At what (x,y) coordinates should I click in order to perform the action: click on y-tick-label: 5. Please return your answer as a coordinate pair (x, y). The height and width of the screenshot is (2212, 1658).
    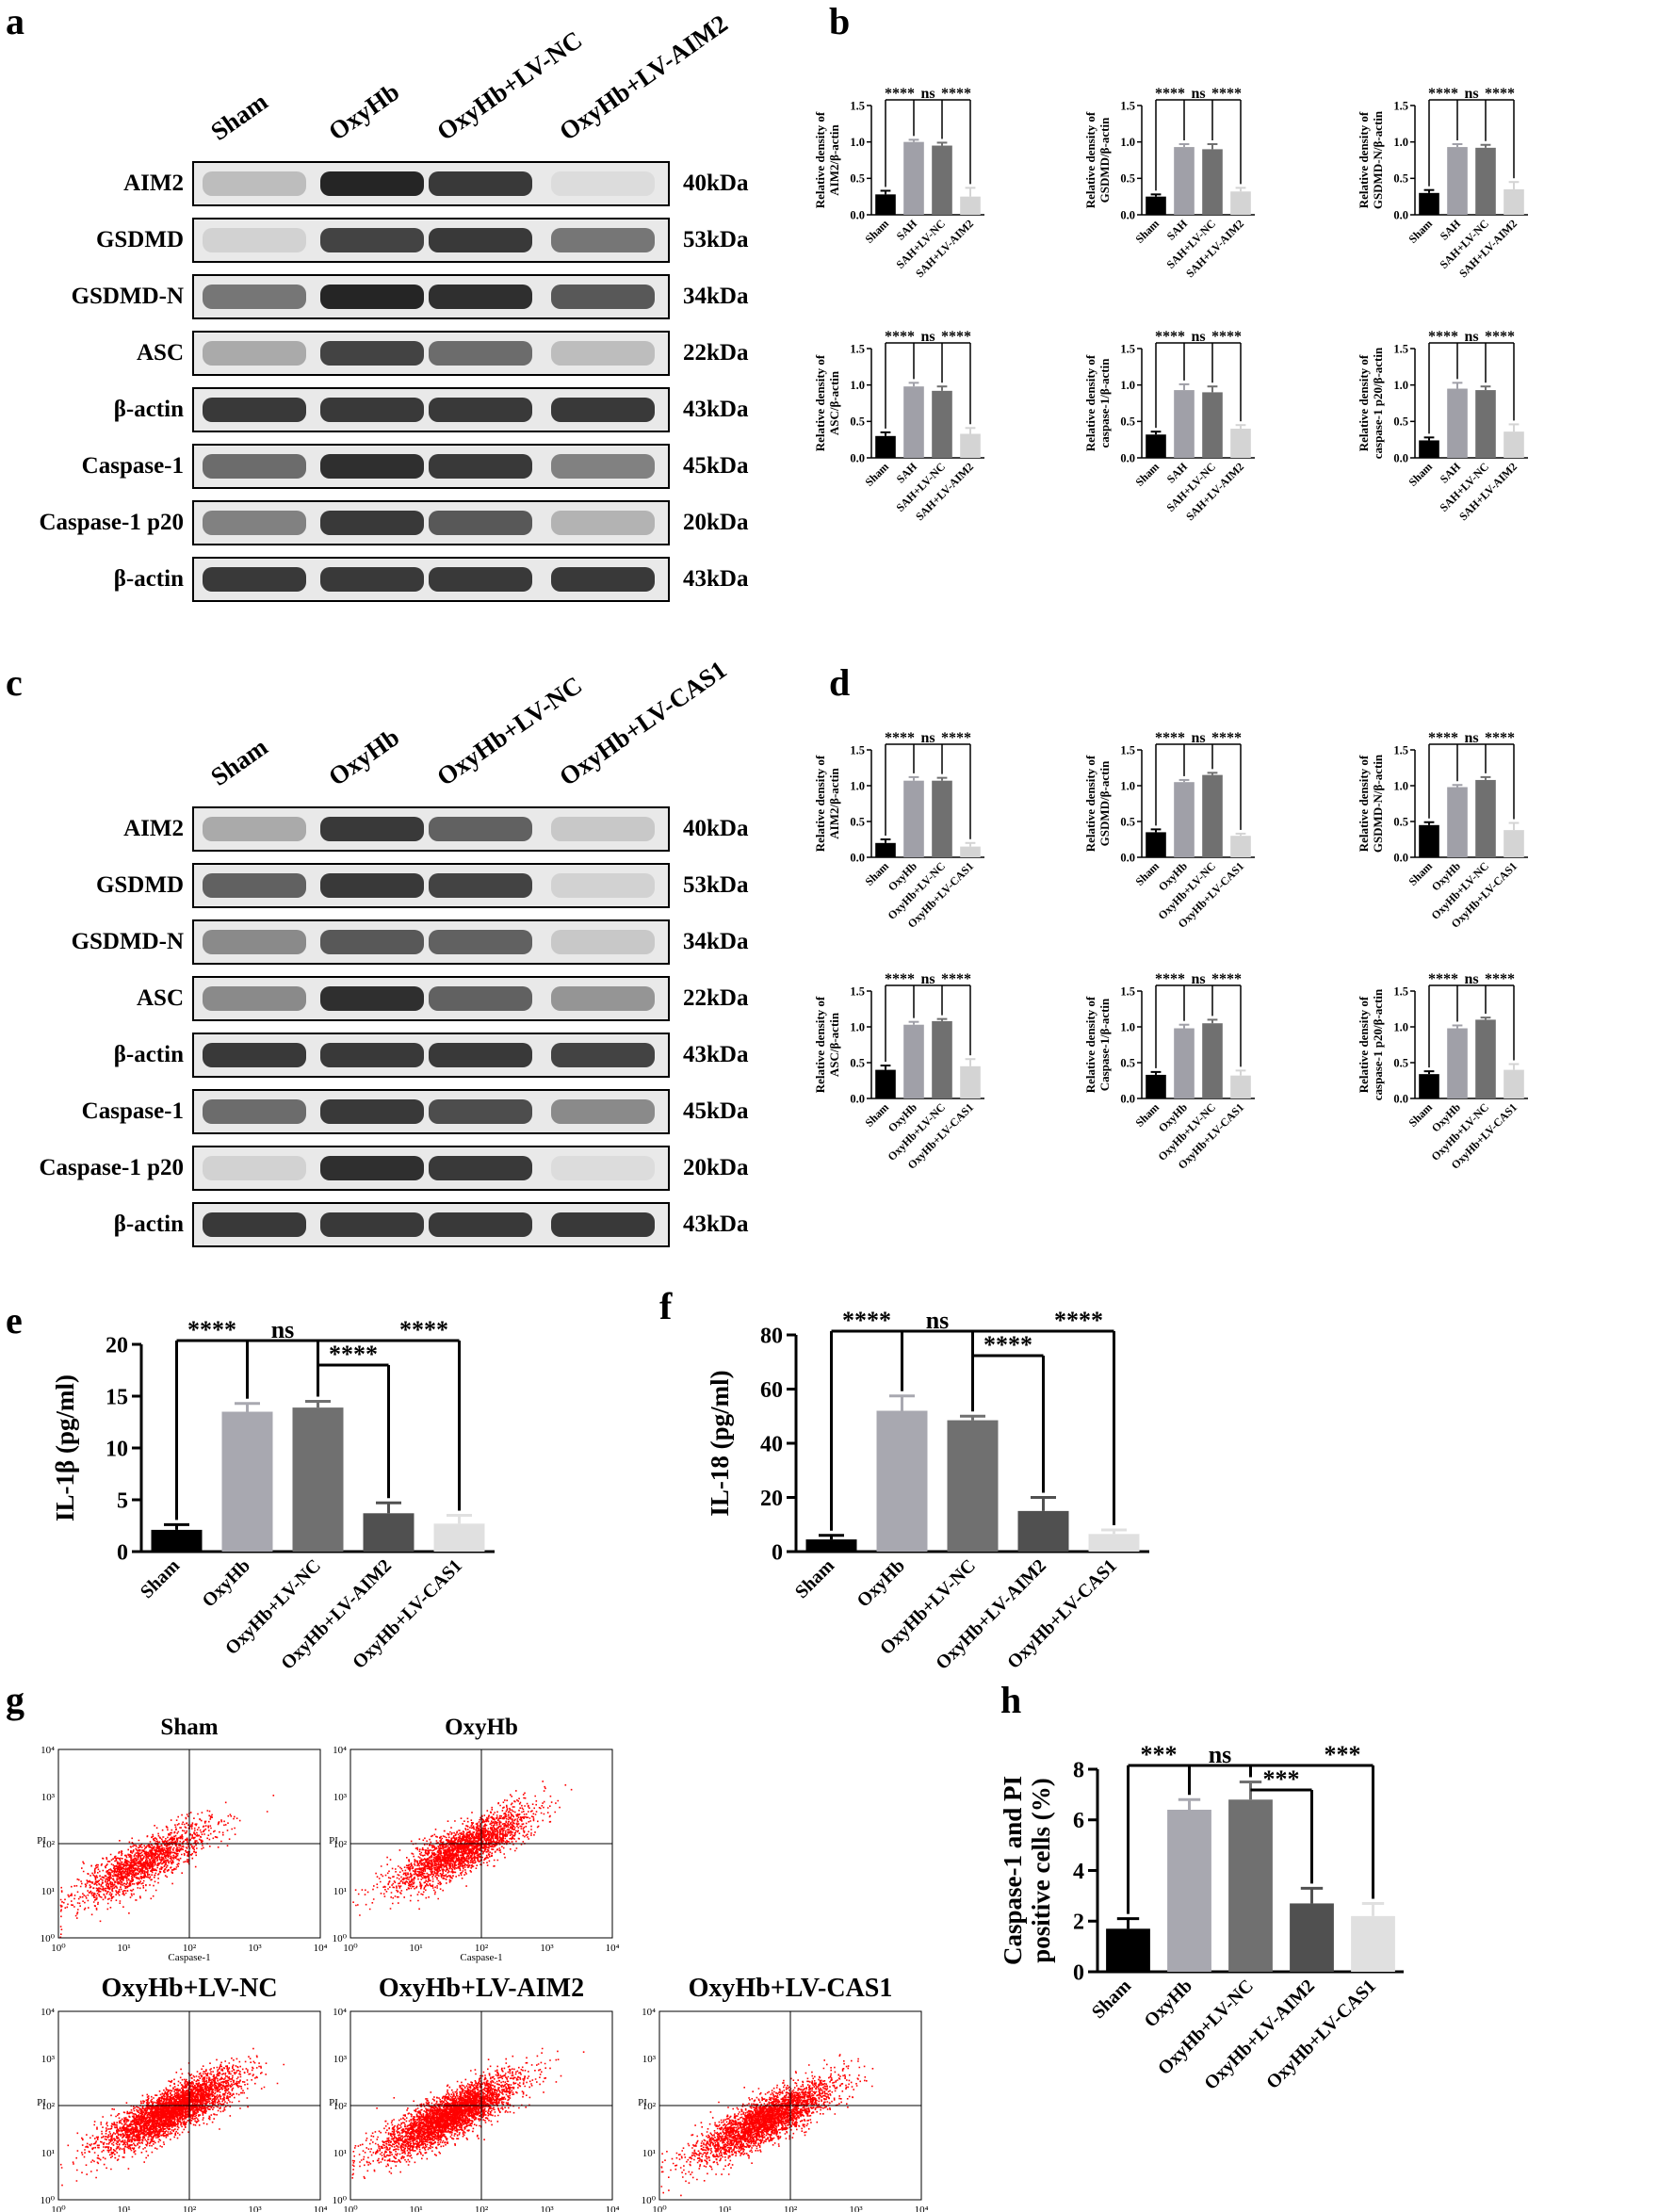
    Looking at the image, I should click on (122, 1501).